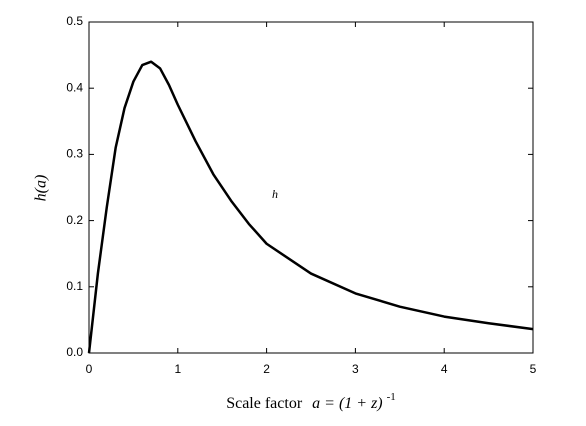  What do you see at coordinates (264, 403) in the screenshot?
I see `x-axis-title-text: Scale factor` at bounding box center [264, 403].